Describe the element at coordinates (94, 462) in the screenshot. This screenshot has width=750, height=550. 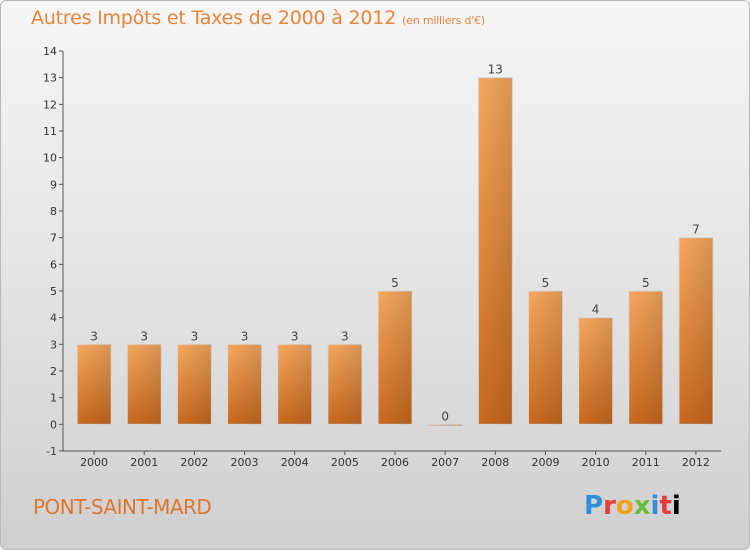
I see `x-tick-label: 2000` at that location.